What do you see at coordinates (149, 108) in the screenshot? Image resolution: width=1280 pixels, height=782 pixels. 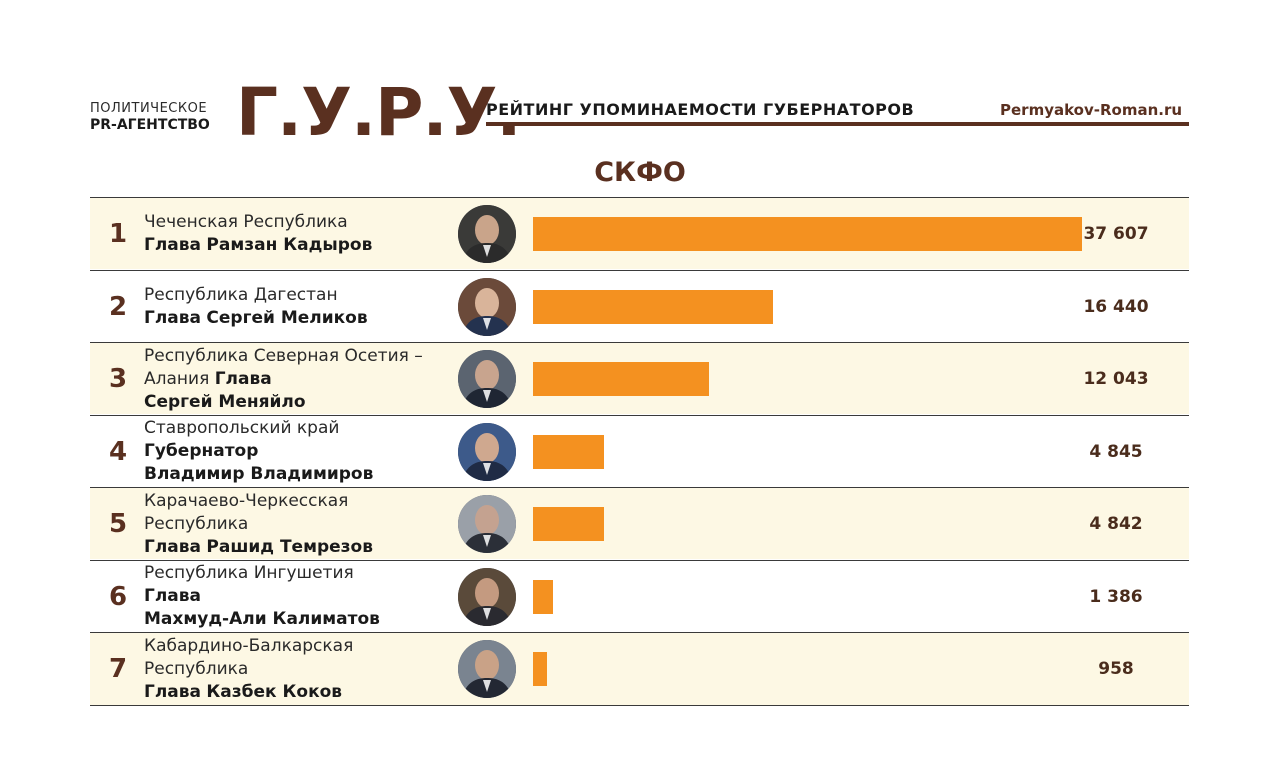 I see `agency-line-1: ПОЛИТИЧЕСКОЕ` at bounding box center [149, 108].